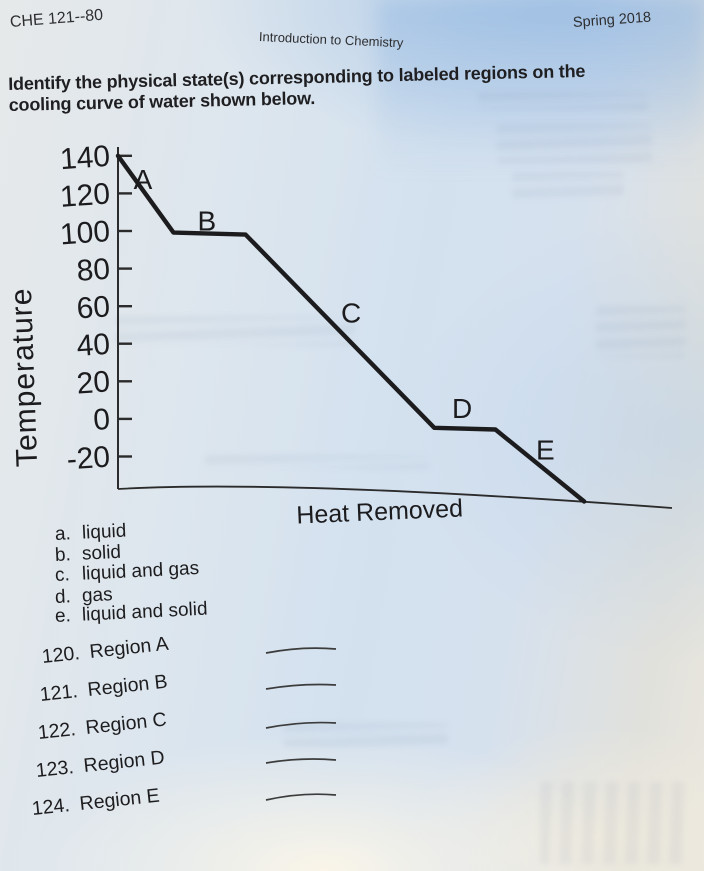 Image resolution: width=704 pixels, height=871 pixels. What do you see at coordinates (545, 450) in the screenshot?
I see `region-label-E: E` at bounding box center [545, 450].